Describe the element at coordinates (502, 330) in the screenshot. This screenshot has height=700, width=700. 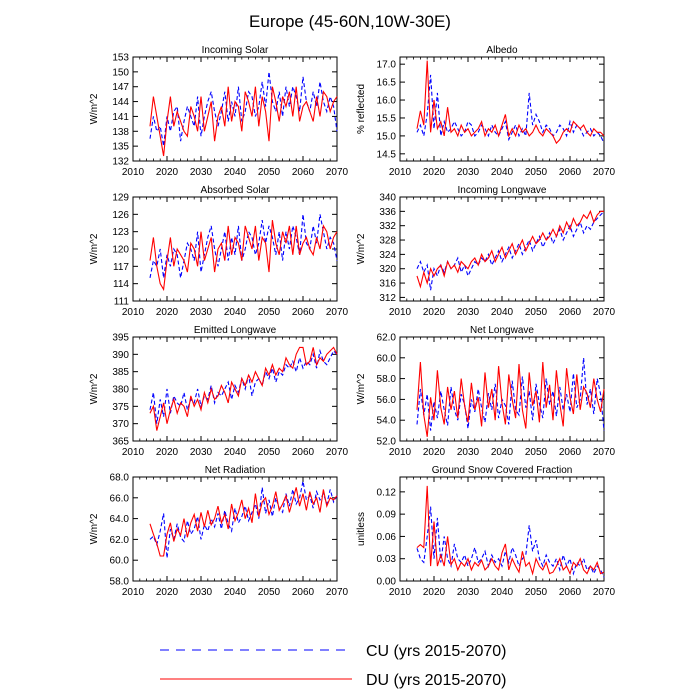
I see `panel-title: Net Longwave` at that location.